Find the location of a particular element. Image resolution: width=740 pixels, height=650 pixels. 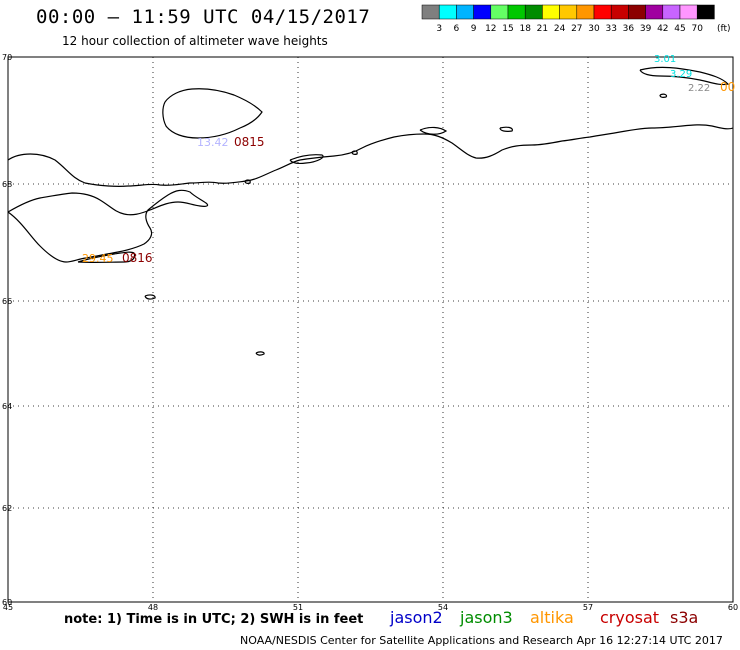

colorbar-tick-label: 45 is located at coordinates (679, 29).